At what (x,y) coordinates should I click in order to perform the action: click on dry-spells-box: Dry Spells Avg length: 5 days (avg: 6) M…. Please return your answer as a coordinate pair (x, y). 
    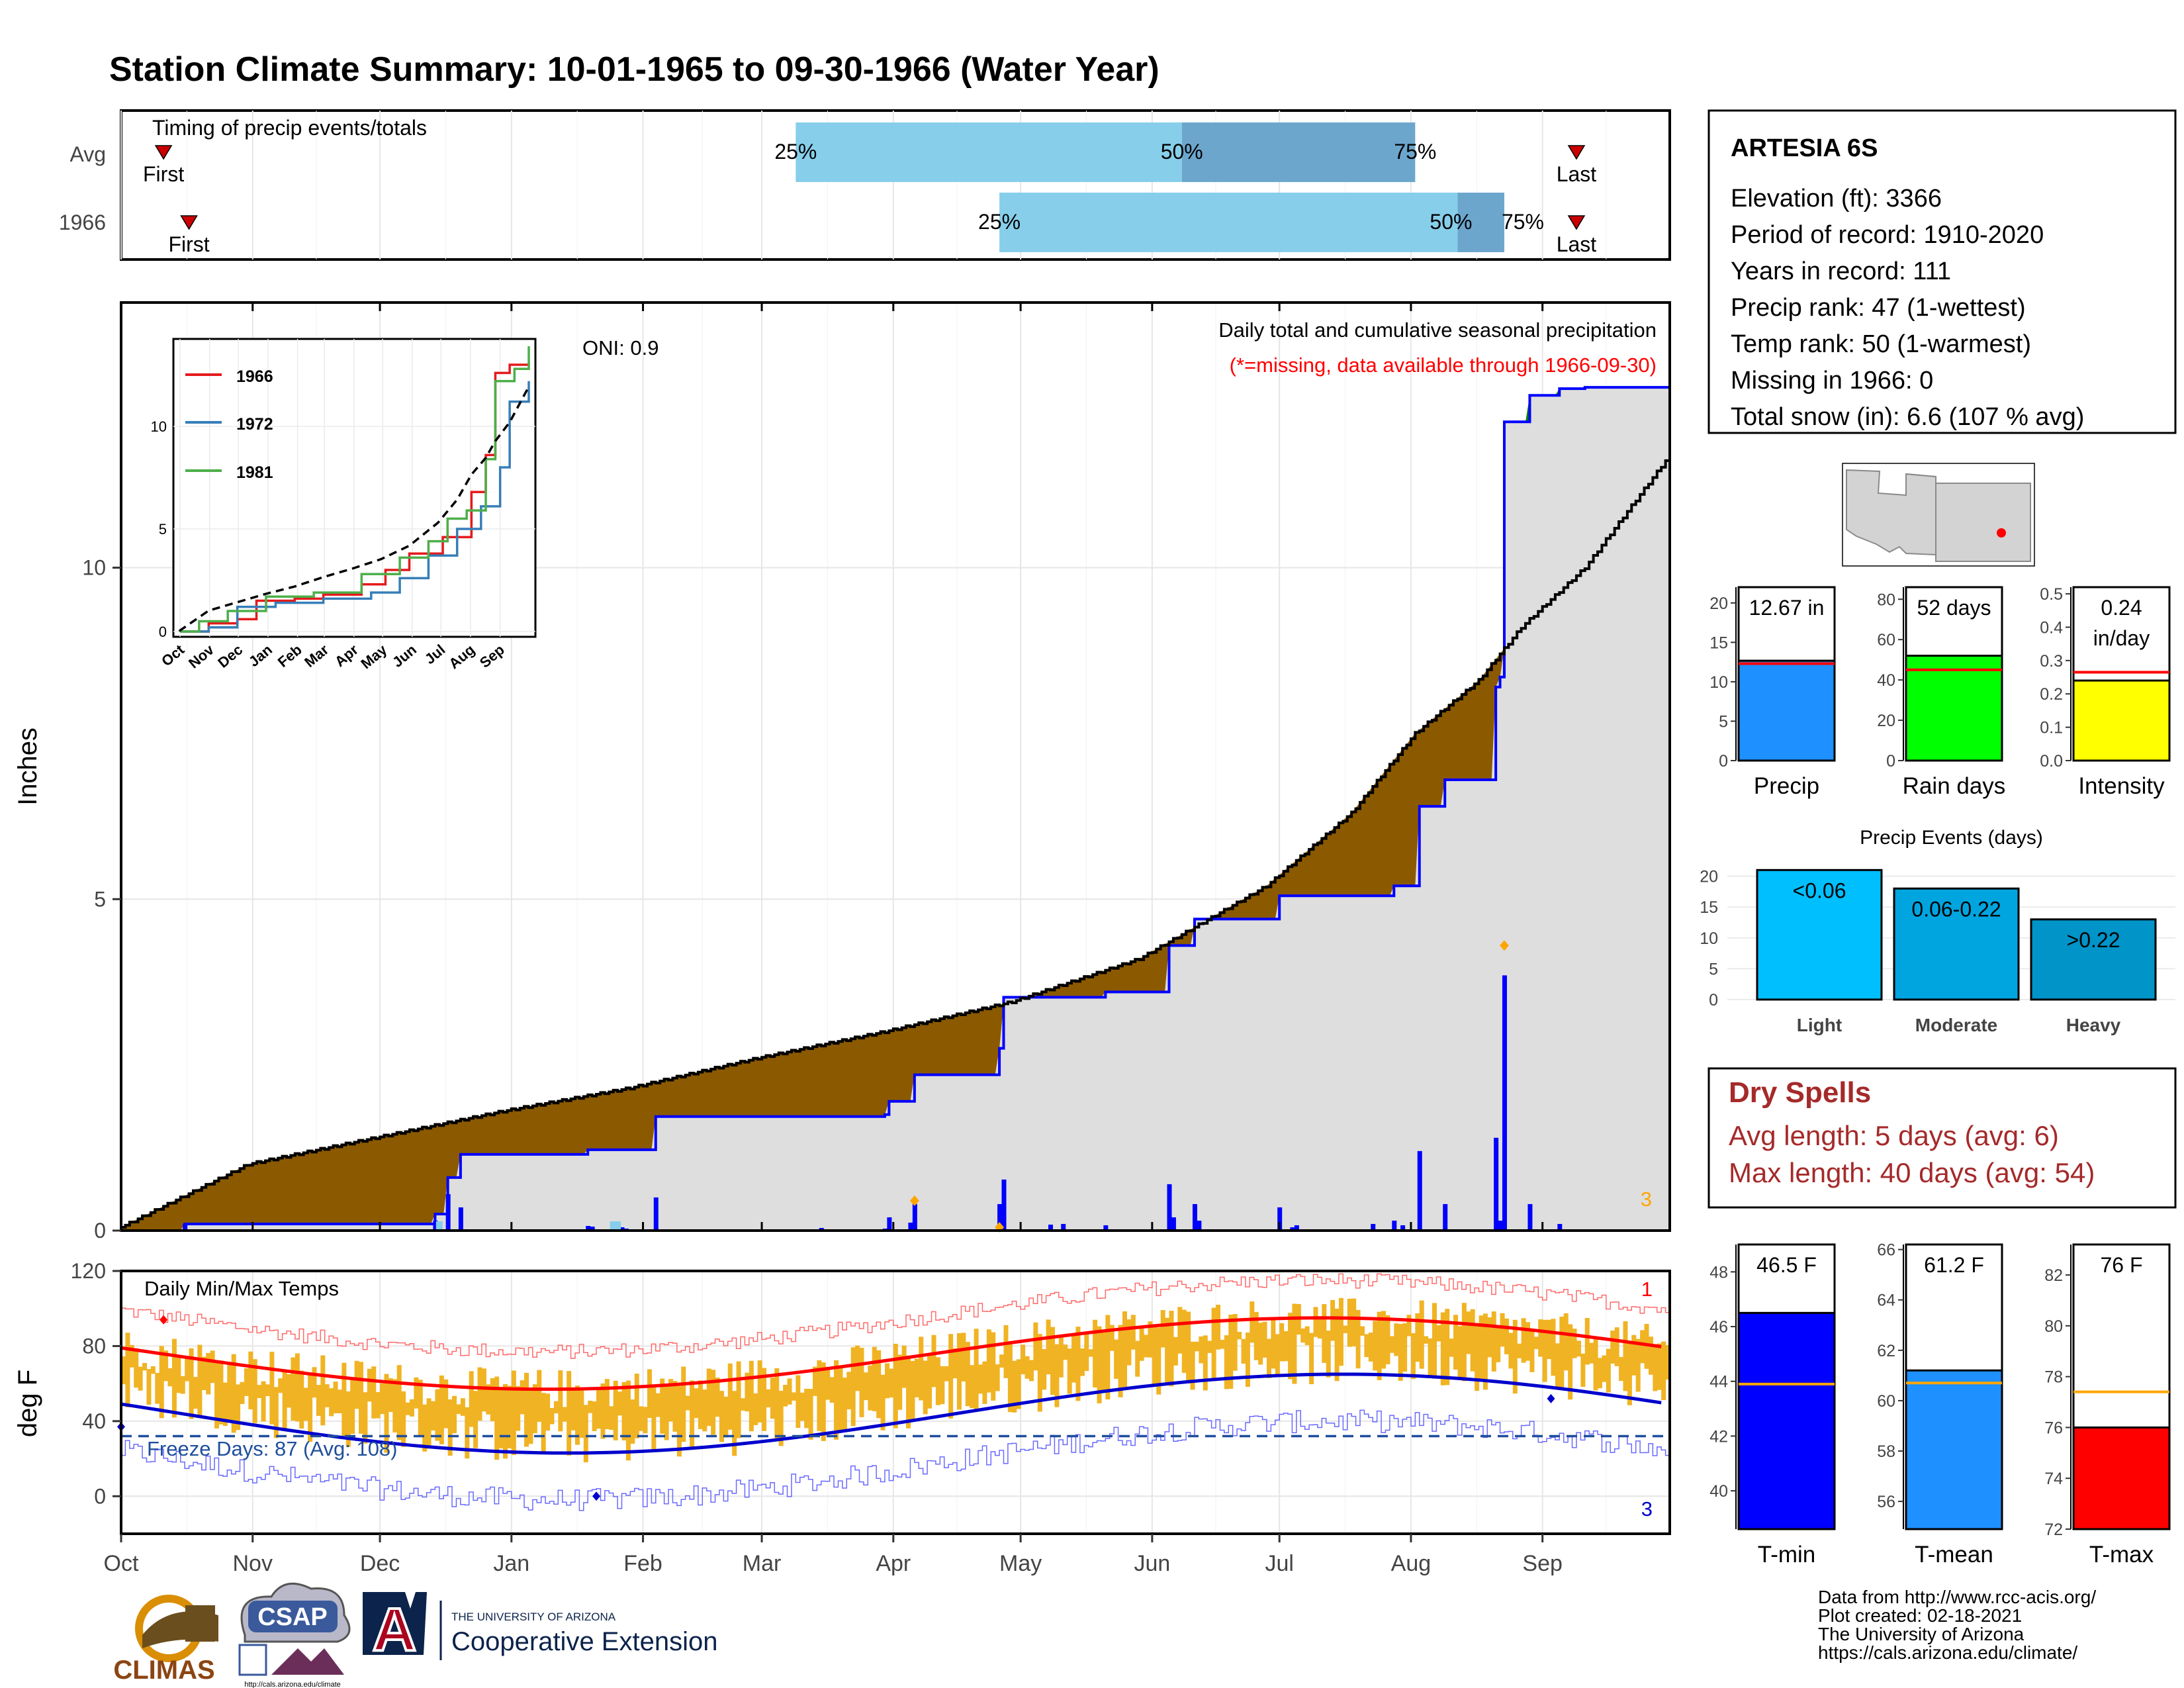
    Looking at the image, I should click on (1942, 1138).